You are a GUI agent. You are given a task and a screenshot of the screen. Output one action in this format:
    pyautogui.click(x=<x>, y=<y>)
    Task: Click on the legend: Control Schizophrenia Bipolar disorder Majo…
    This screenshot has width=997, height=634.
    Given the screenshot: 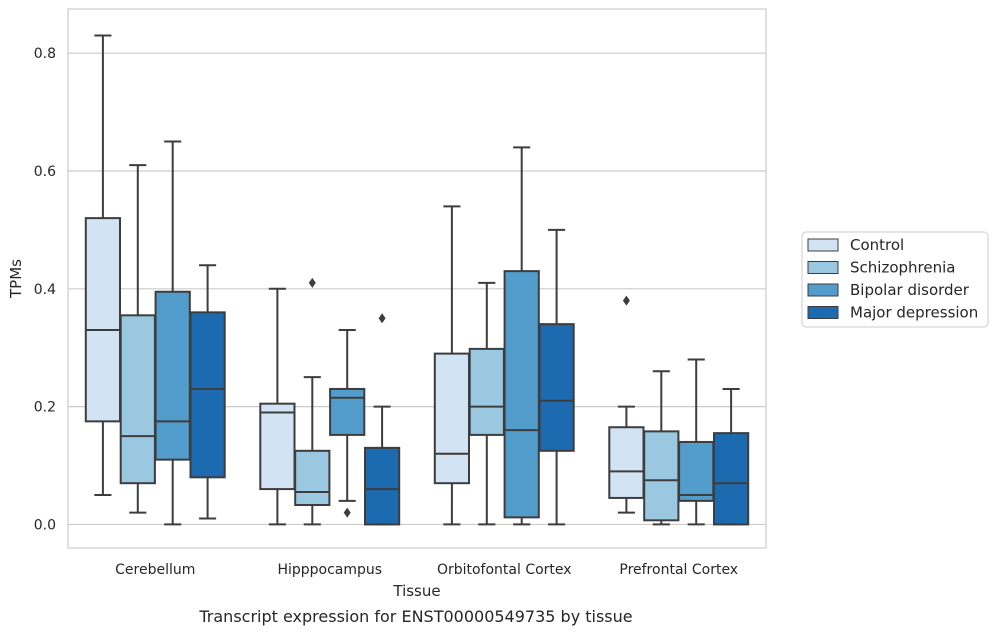 What is the action you would take?
    pyautogui.click(x=895, y=279)
    